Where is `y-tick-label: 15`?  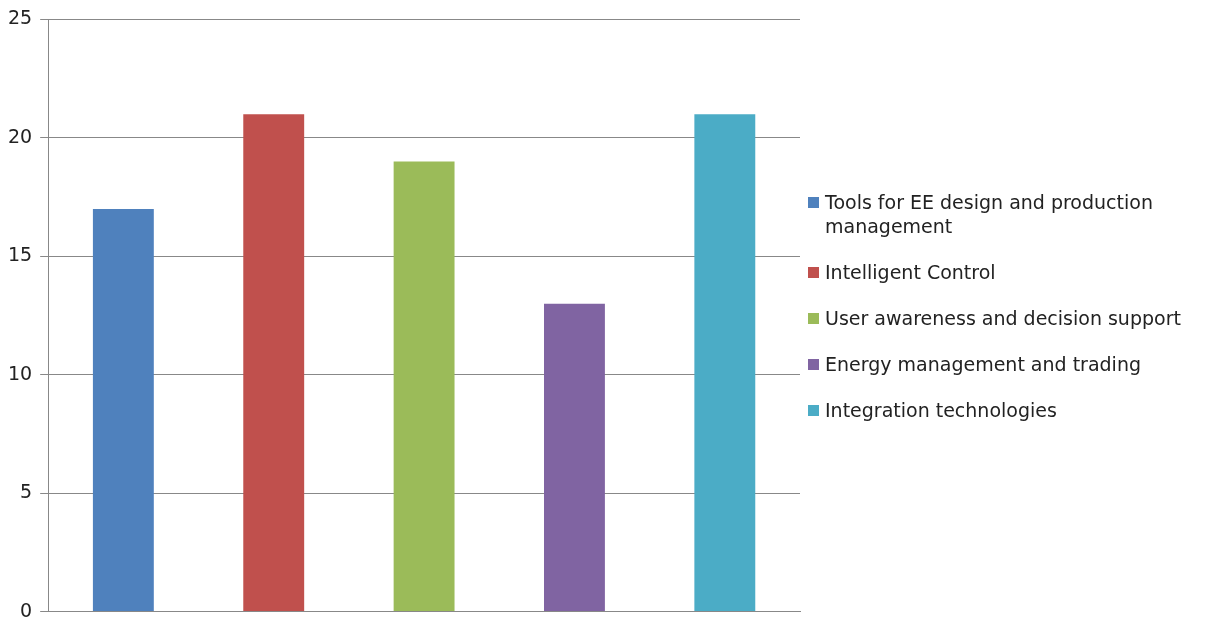 y-tick-label: 15 is located at coordinates (20, 254).